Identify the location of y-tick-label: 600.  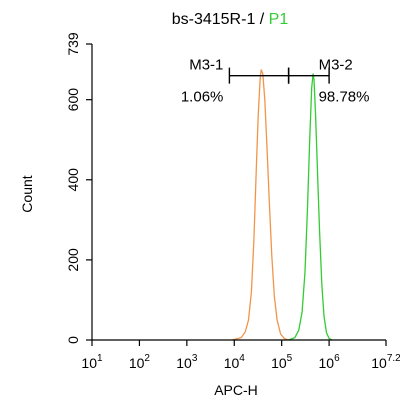
(73, 100).